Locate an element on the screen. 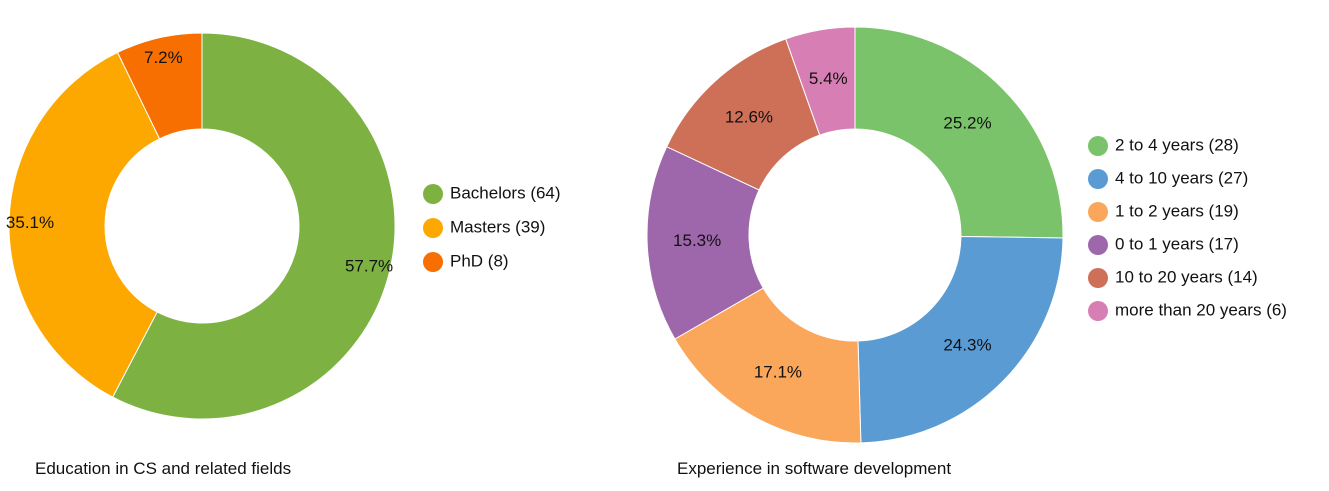  education-slice-phd is located at coordinates (159, 86).